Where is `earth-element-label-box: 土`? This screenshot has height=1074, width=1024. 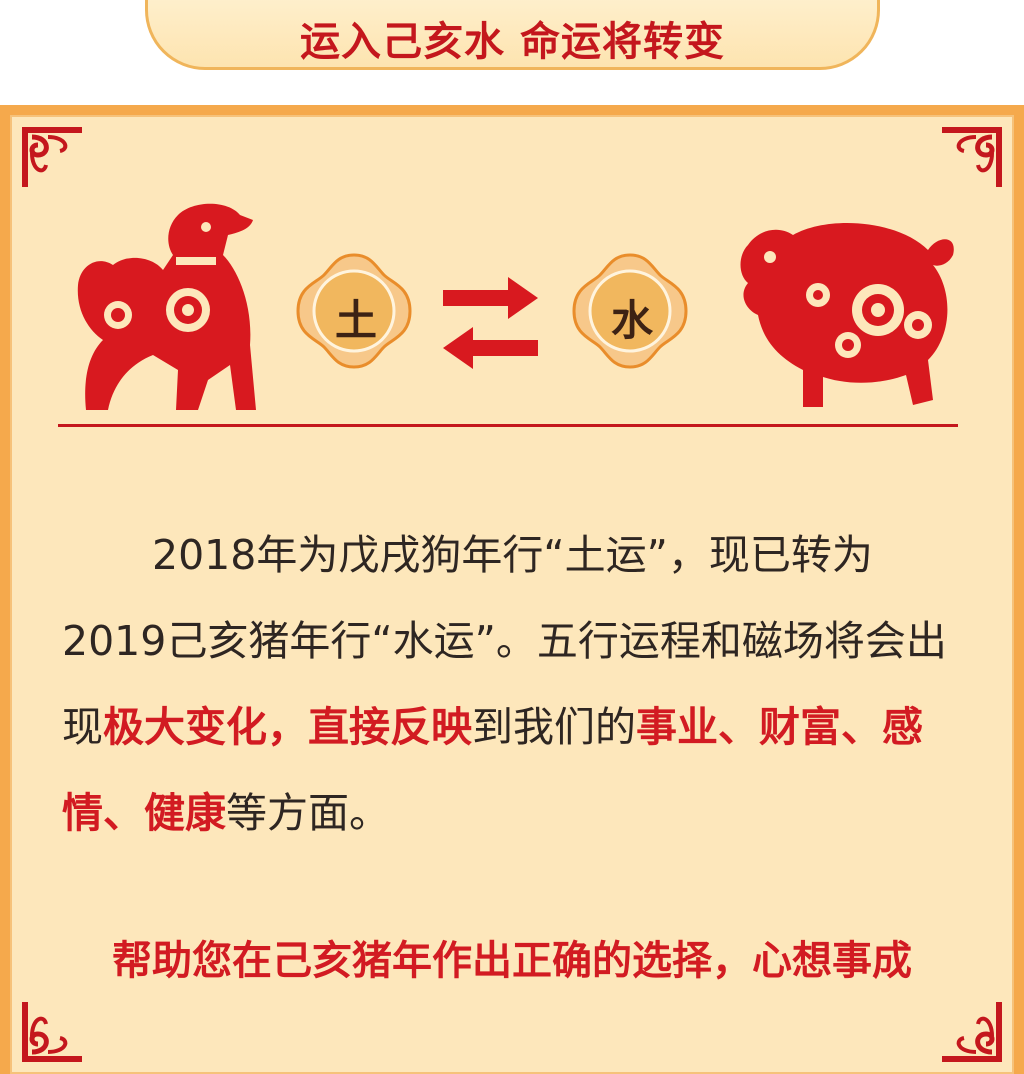
earth-element-label-box: 土 is located at coordinates (356, 313).